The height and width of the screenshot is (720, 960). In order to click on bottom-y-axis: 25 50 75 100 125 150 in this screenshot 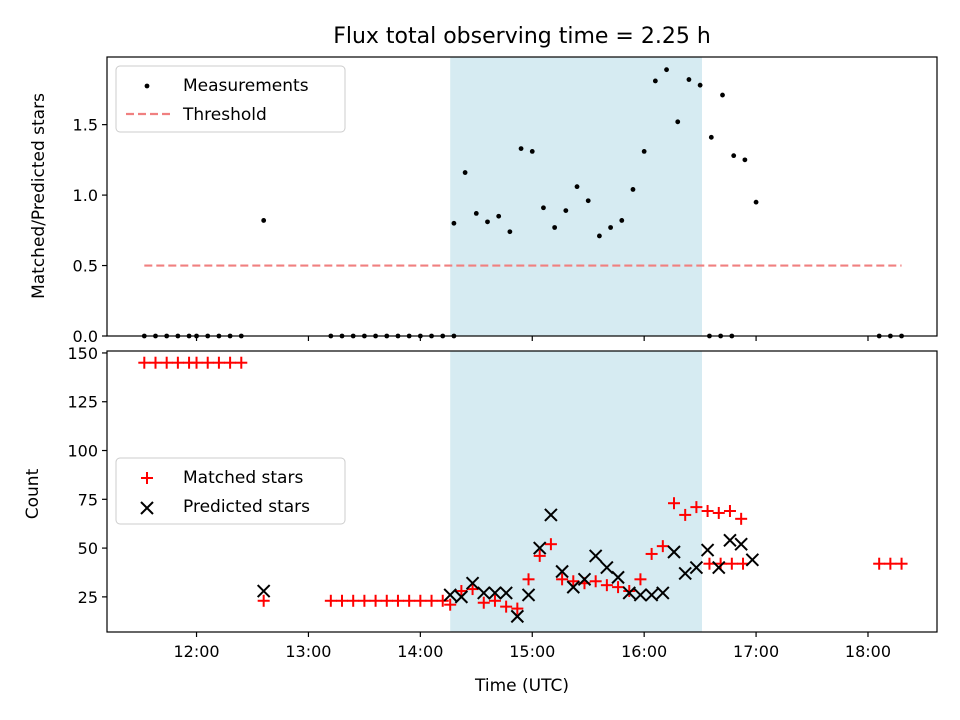, I will do `click(87, 475)`.